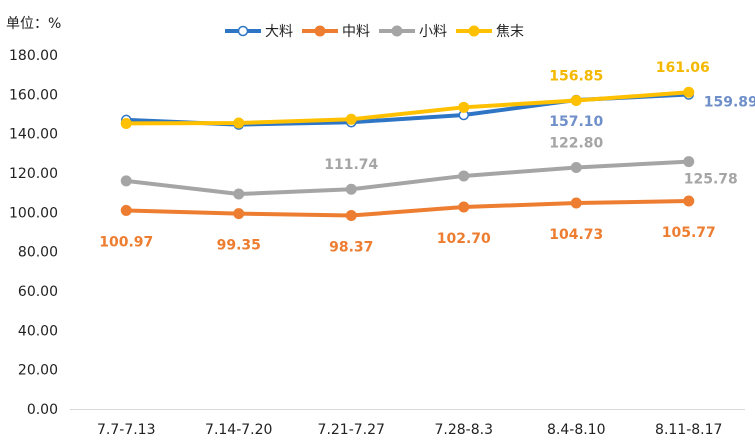 Image resolution: width=755 pixels, height=447 pixels. I want to click on data-label: 122.80, so click(576, 143).